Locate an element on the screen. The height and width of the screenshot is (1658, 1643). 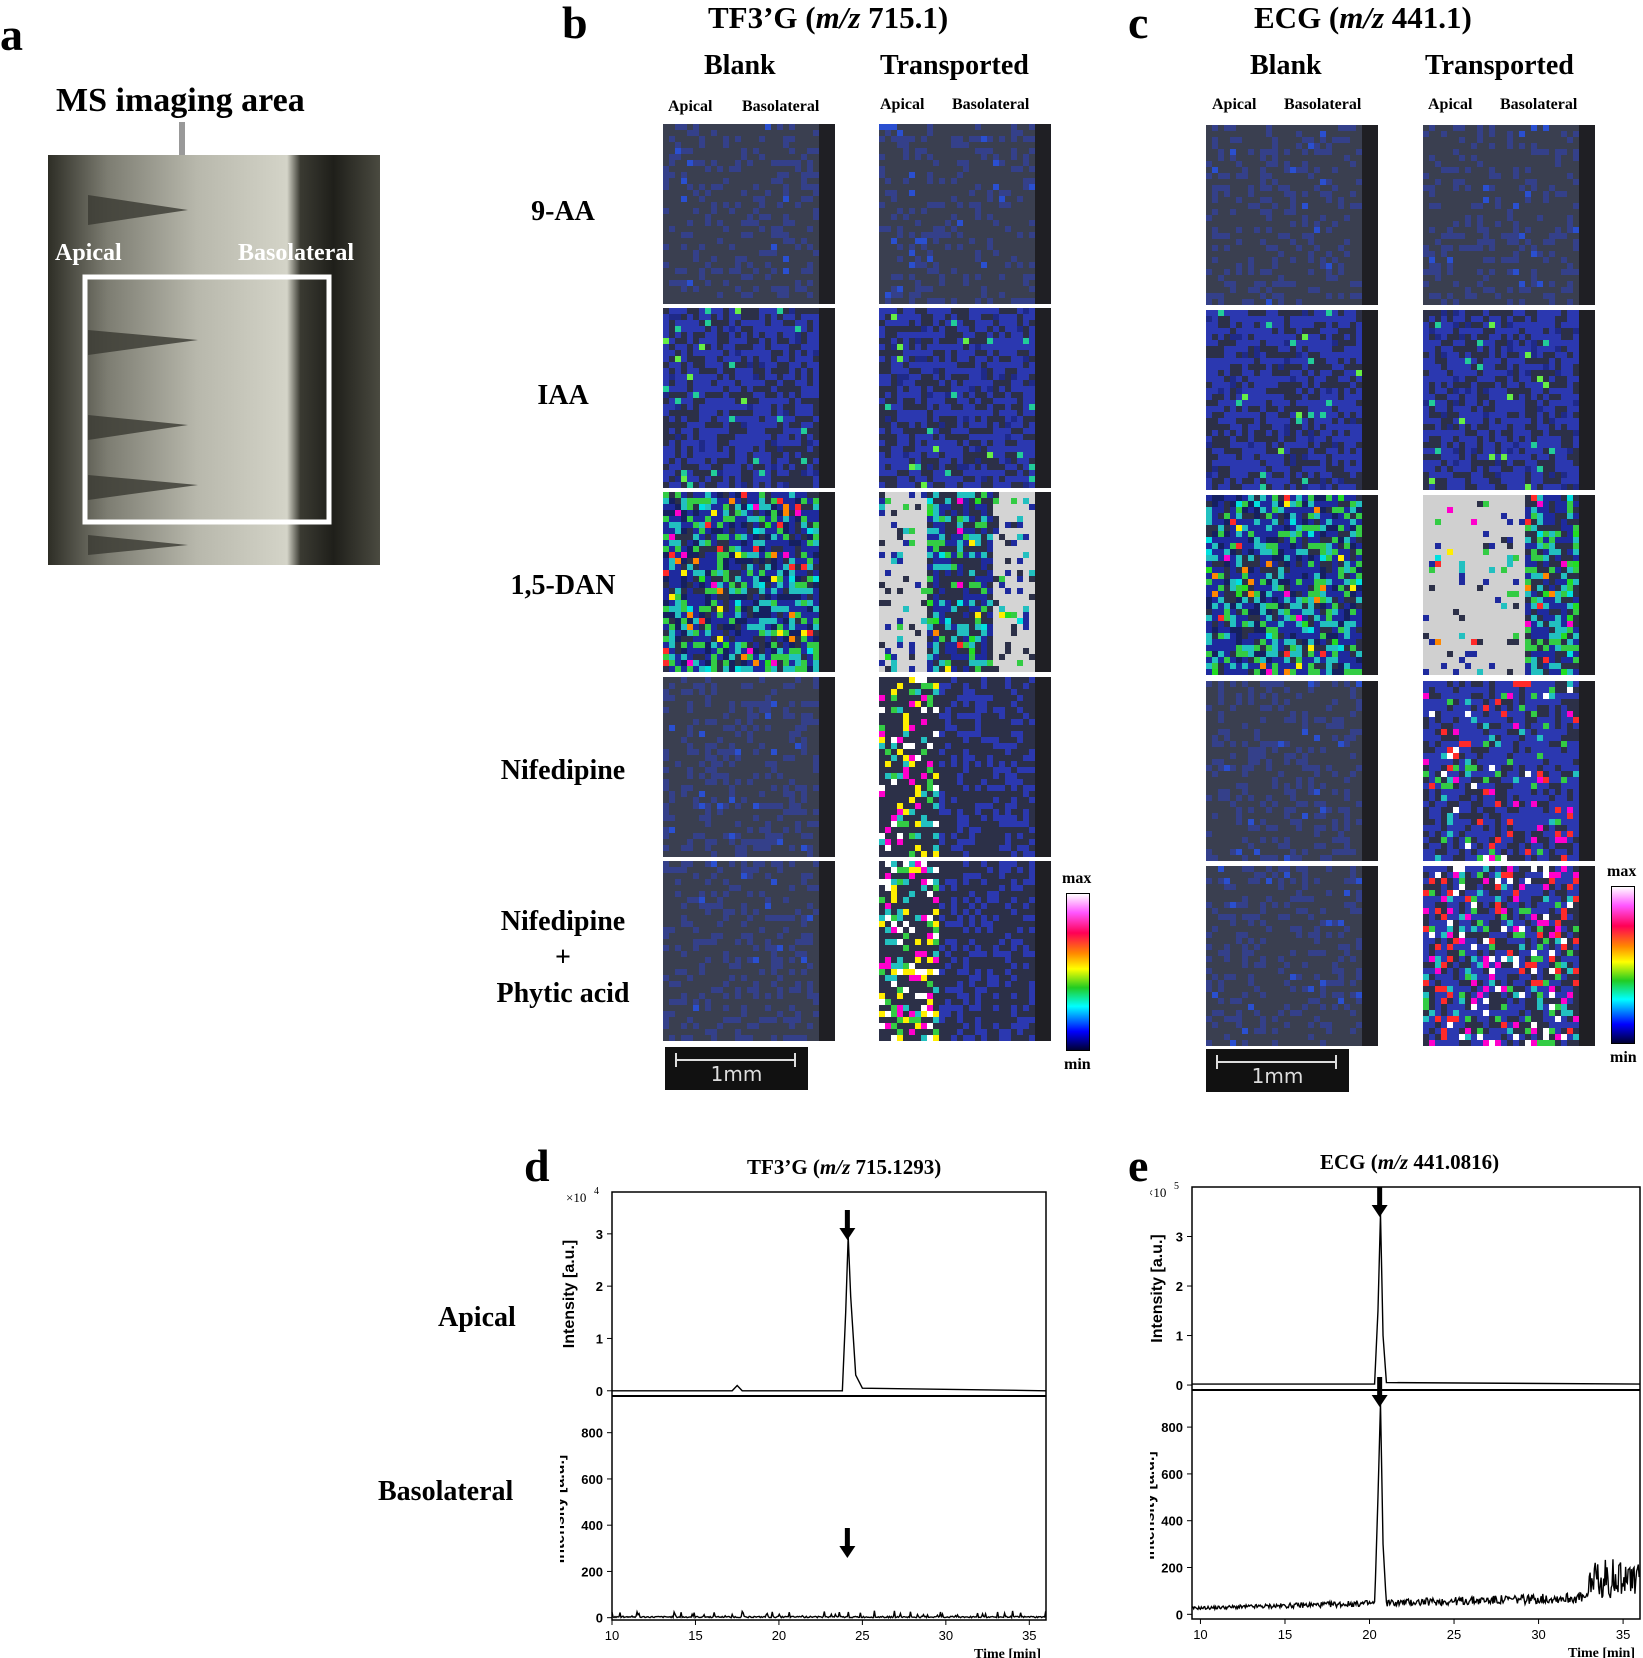
panel-b-title: TF3’G (m/z 715.1) is located at coordinates (828, 18).